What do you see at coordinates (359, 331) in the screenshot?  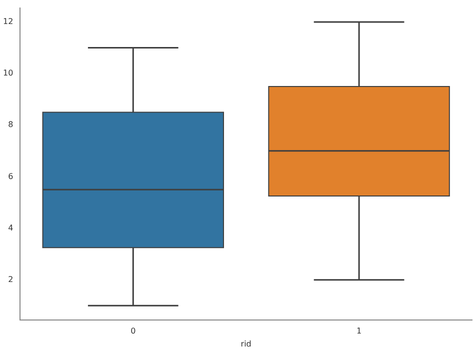 I see `x-tick-label: 1` at bounding box center [359, 331].